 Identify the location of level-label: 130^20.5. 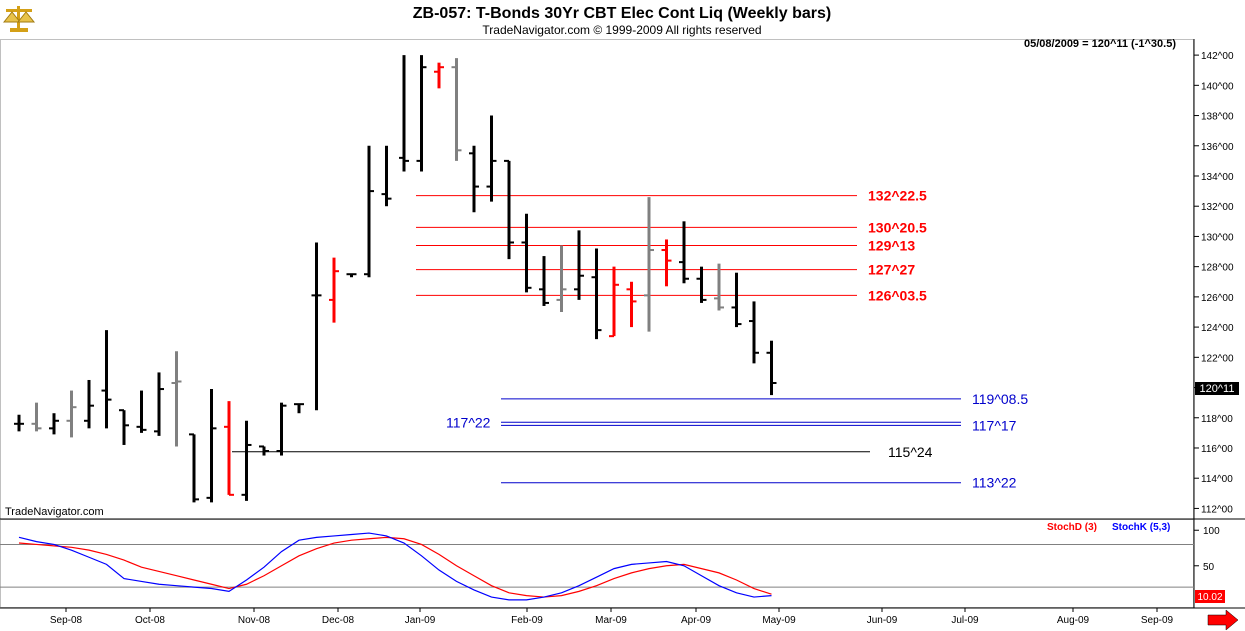
(897, 227).